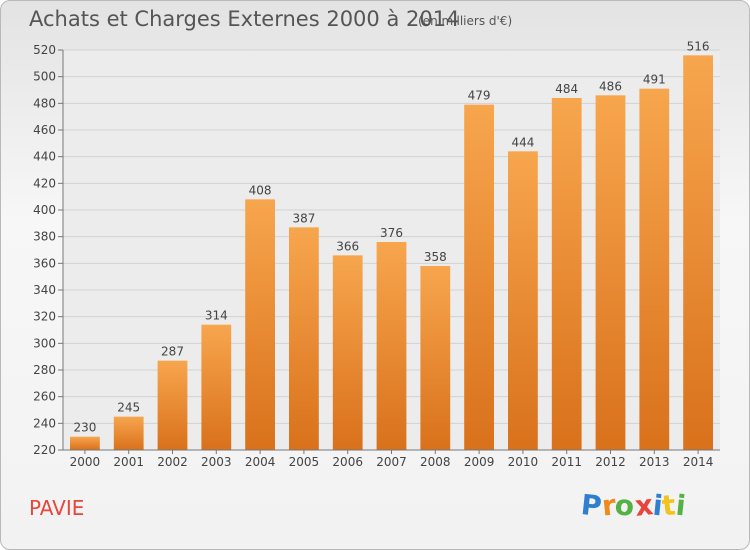  Describe the element at coordinates (44, 210) in the screenshot. I see `y-tick-label: 400` at that location.